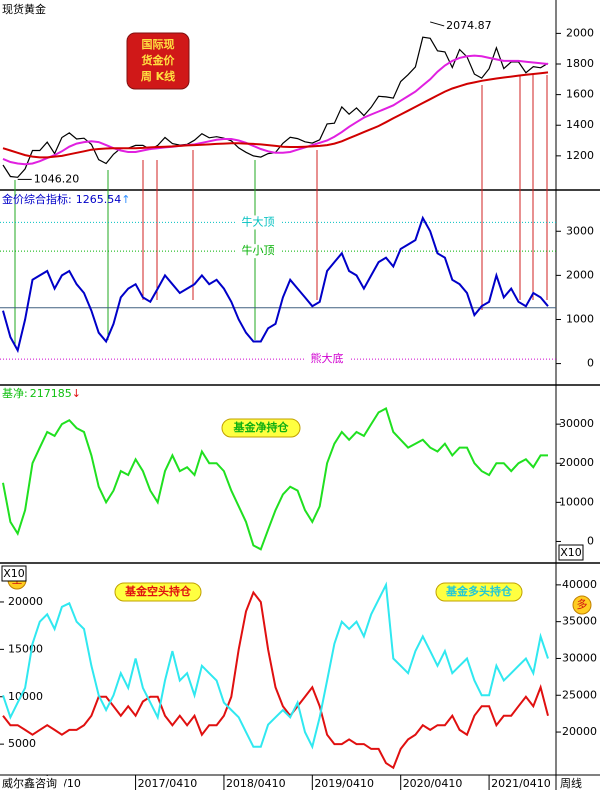  Describe the element at coordinates (580, 124) in the screenshot. I see `y-tick-label: 1400` at that location.